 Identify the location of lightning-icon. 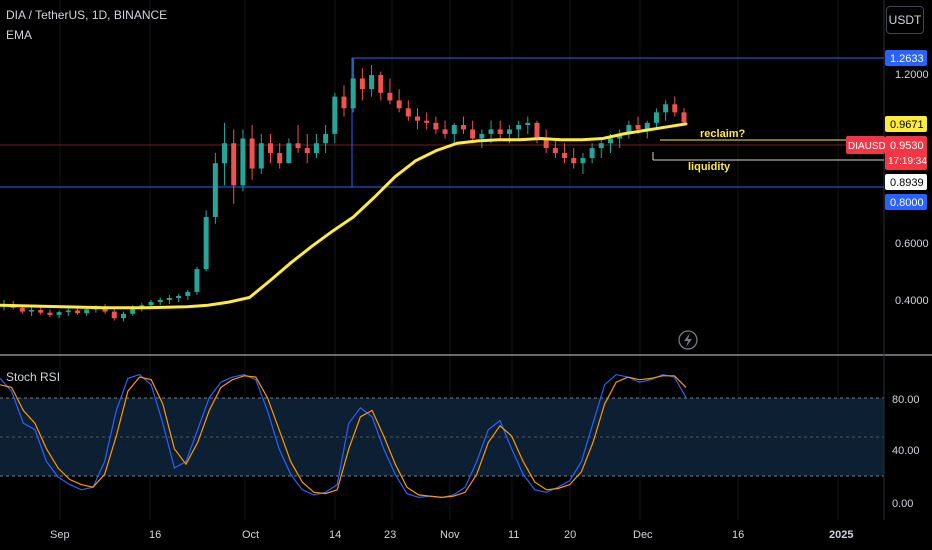
(688, 340).